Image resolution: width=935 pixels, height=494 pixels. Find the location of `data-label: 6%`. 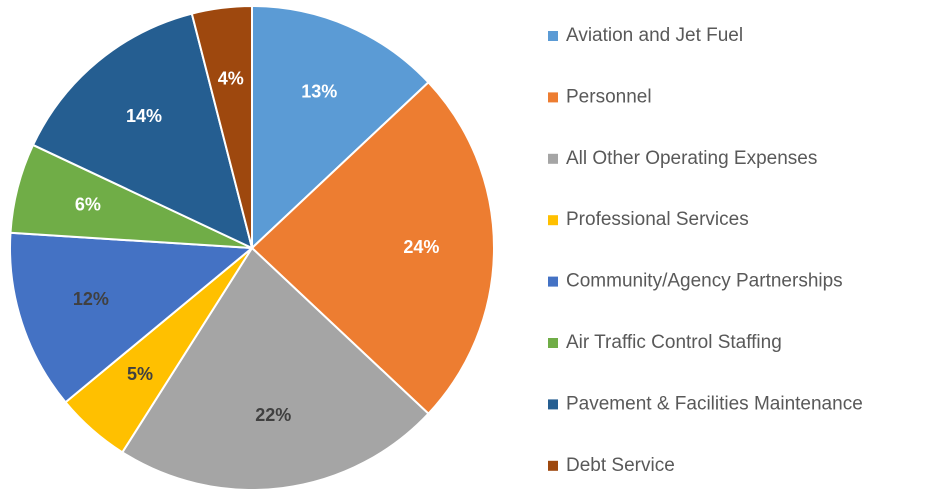

data-label: 6% is located at coordinates (88, 205).